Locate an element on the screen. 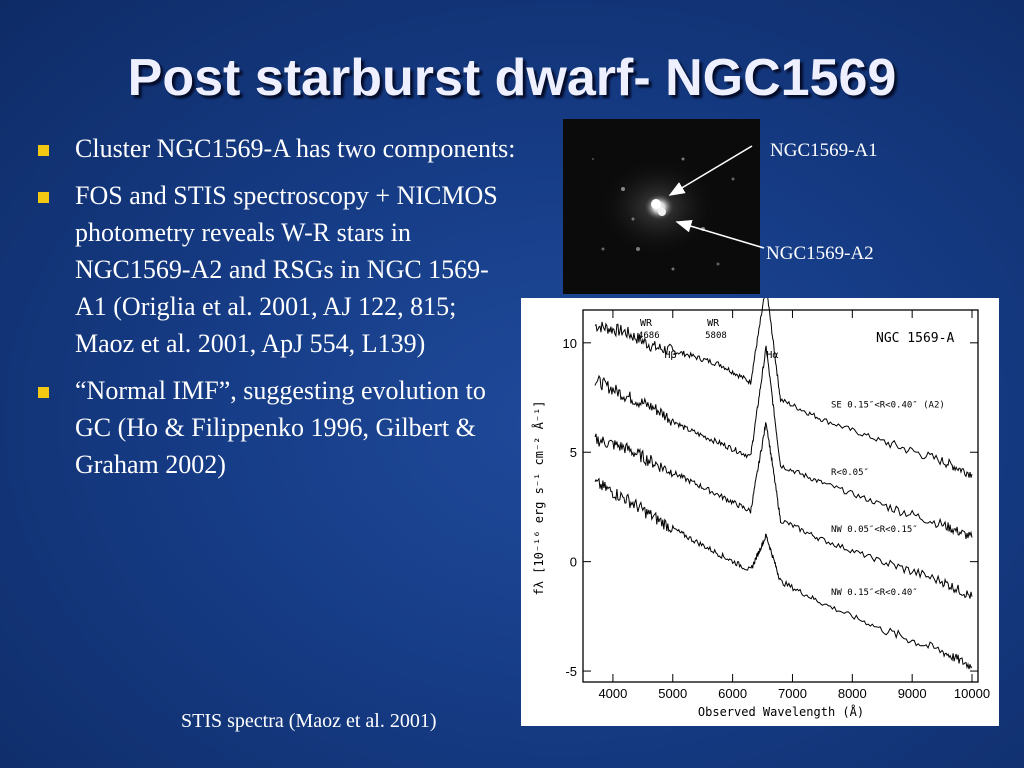 This screenshot has height=768, width=1024. annotation-3: WR is located at coordinates (713, 323).